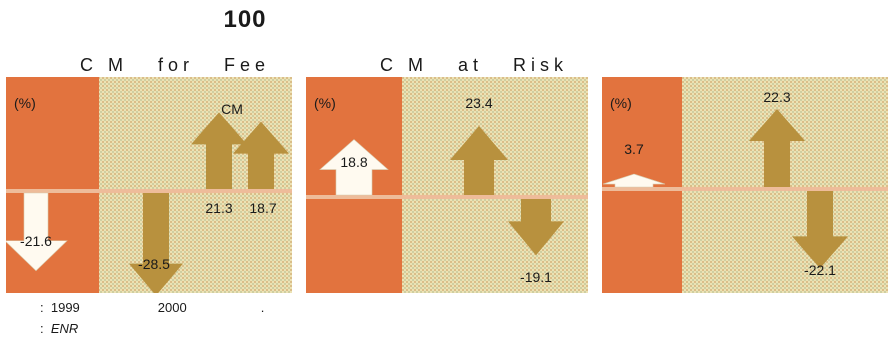 The width and height of the screenshot is (893, 342). What do you see at coordinates (478, 103) in the screenshot?
I see `data-label: 23.4` at bounding box center [478, 103].